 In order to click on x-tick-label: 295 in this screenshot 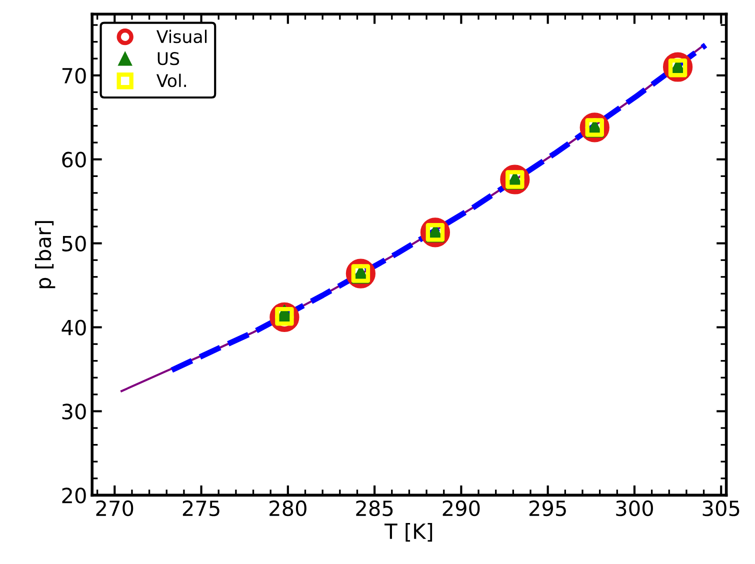, I will do `click(547, 508)`.